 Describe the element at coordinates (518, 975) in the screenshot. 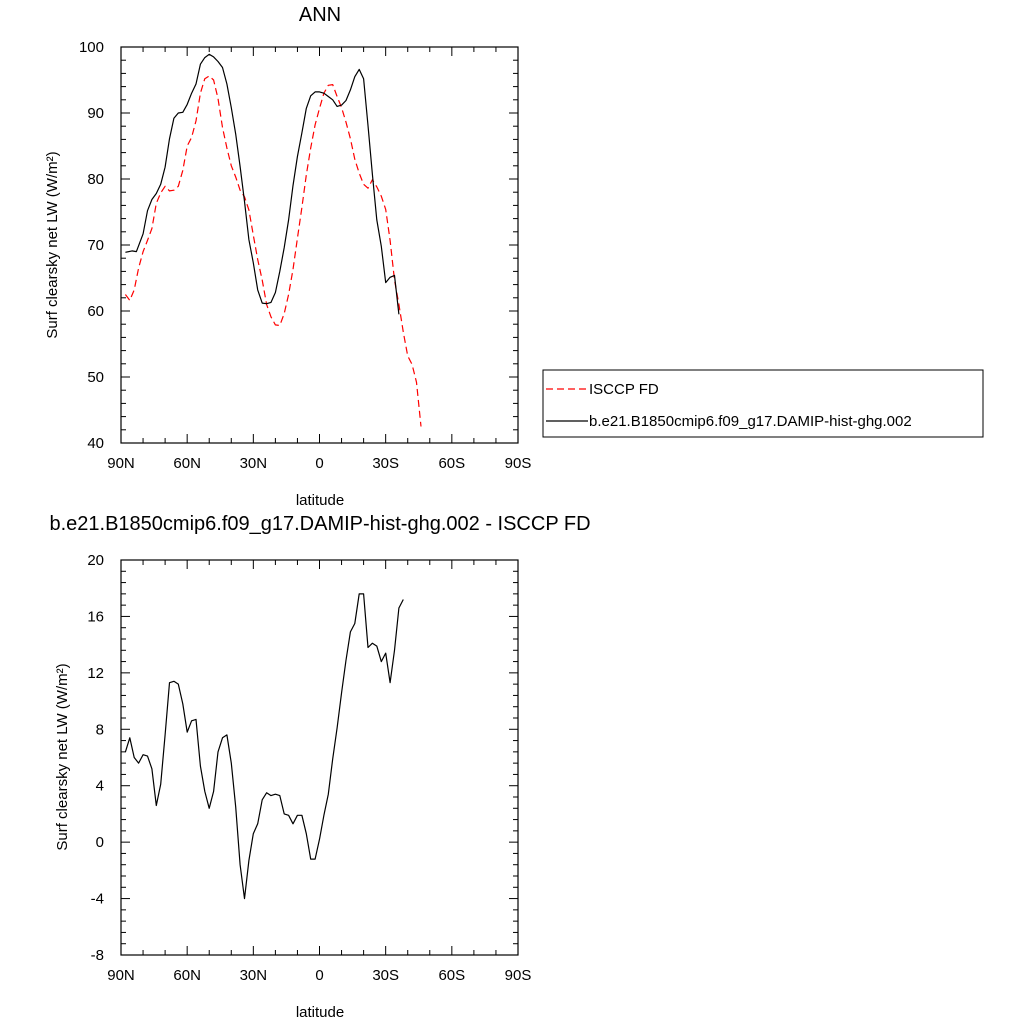

I see `bottom-x-tick-label: 90S` at that location.